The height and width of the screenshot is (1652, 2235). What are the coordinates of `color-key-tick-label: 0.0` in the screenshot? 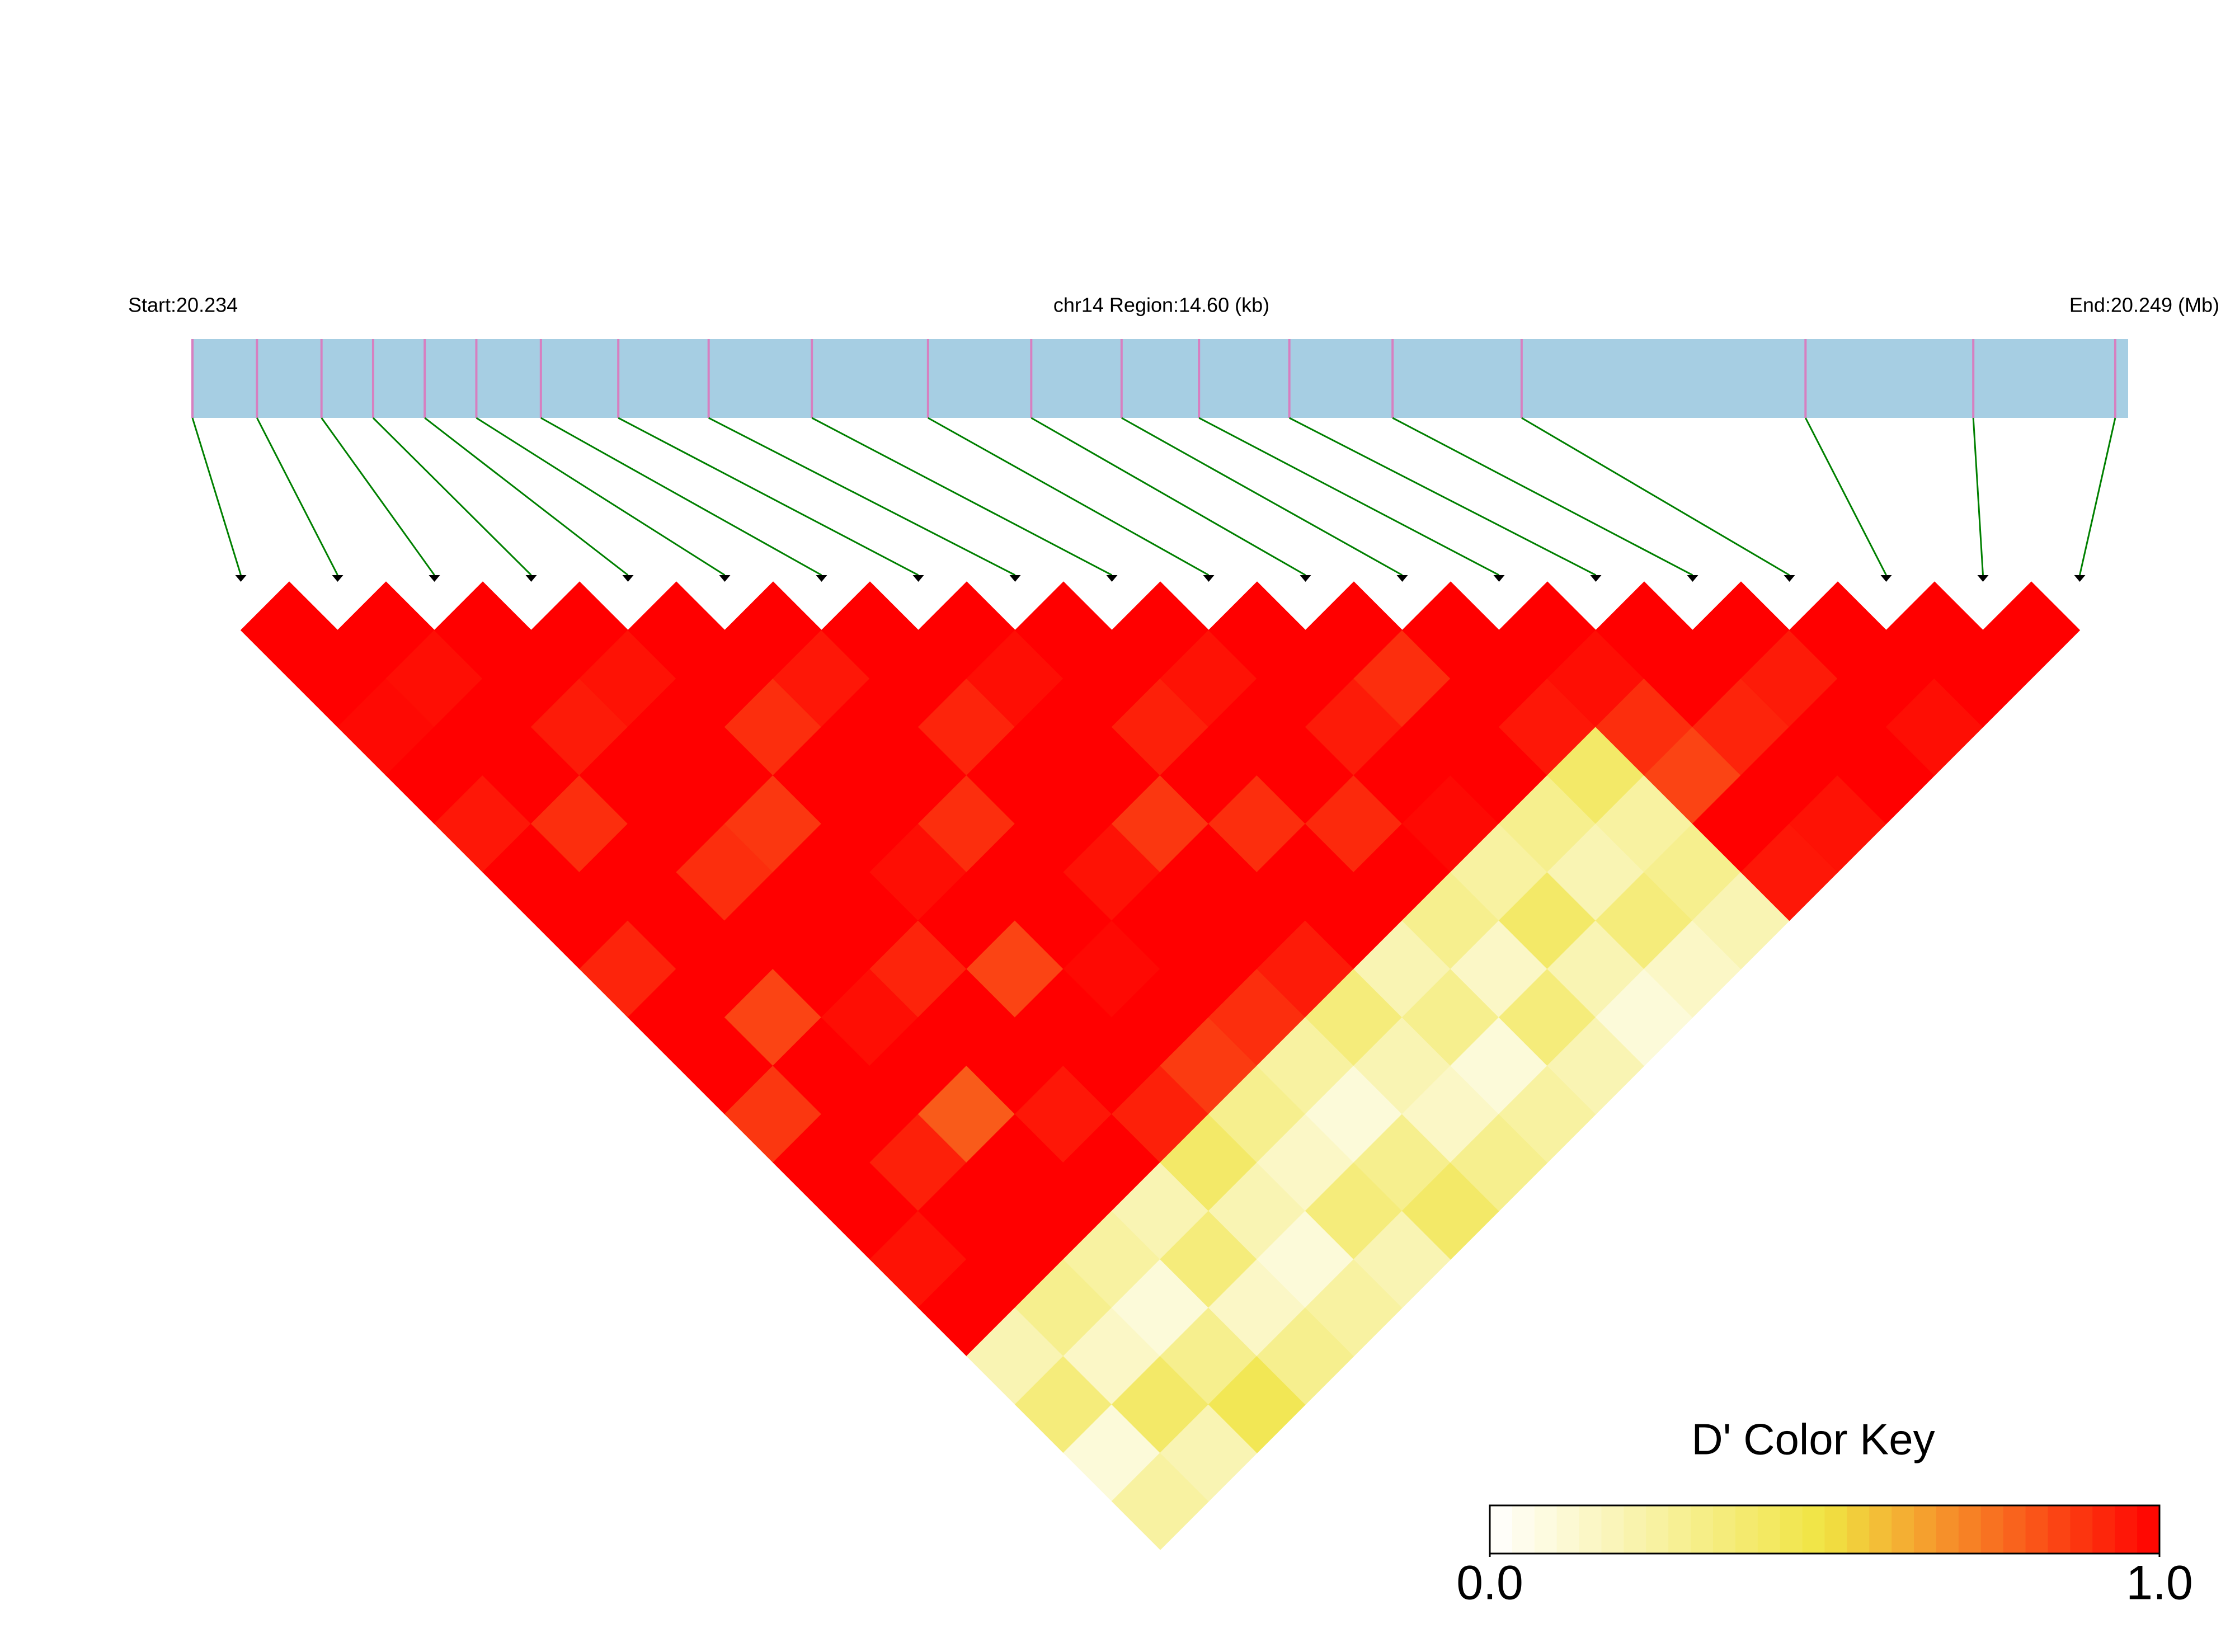 It's located at (1489, 1583).